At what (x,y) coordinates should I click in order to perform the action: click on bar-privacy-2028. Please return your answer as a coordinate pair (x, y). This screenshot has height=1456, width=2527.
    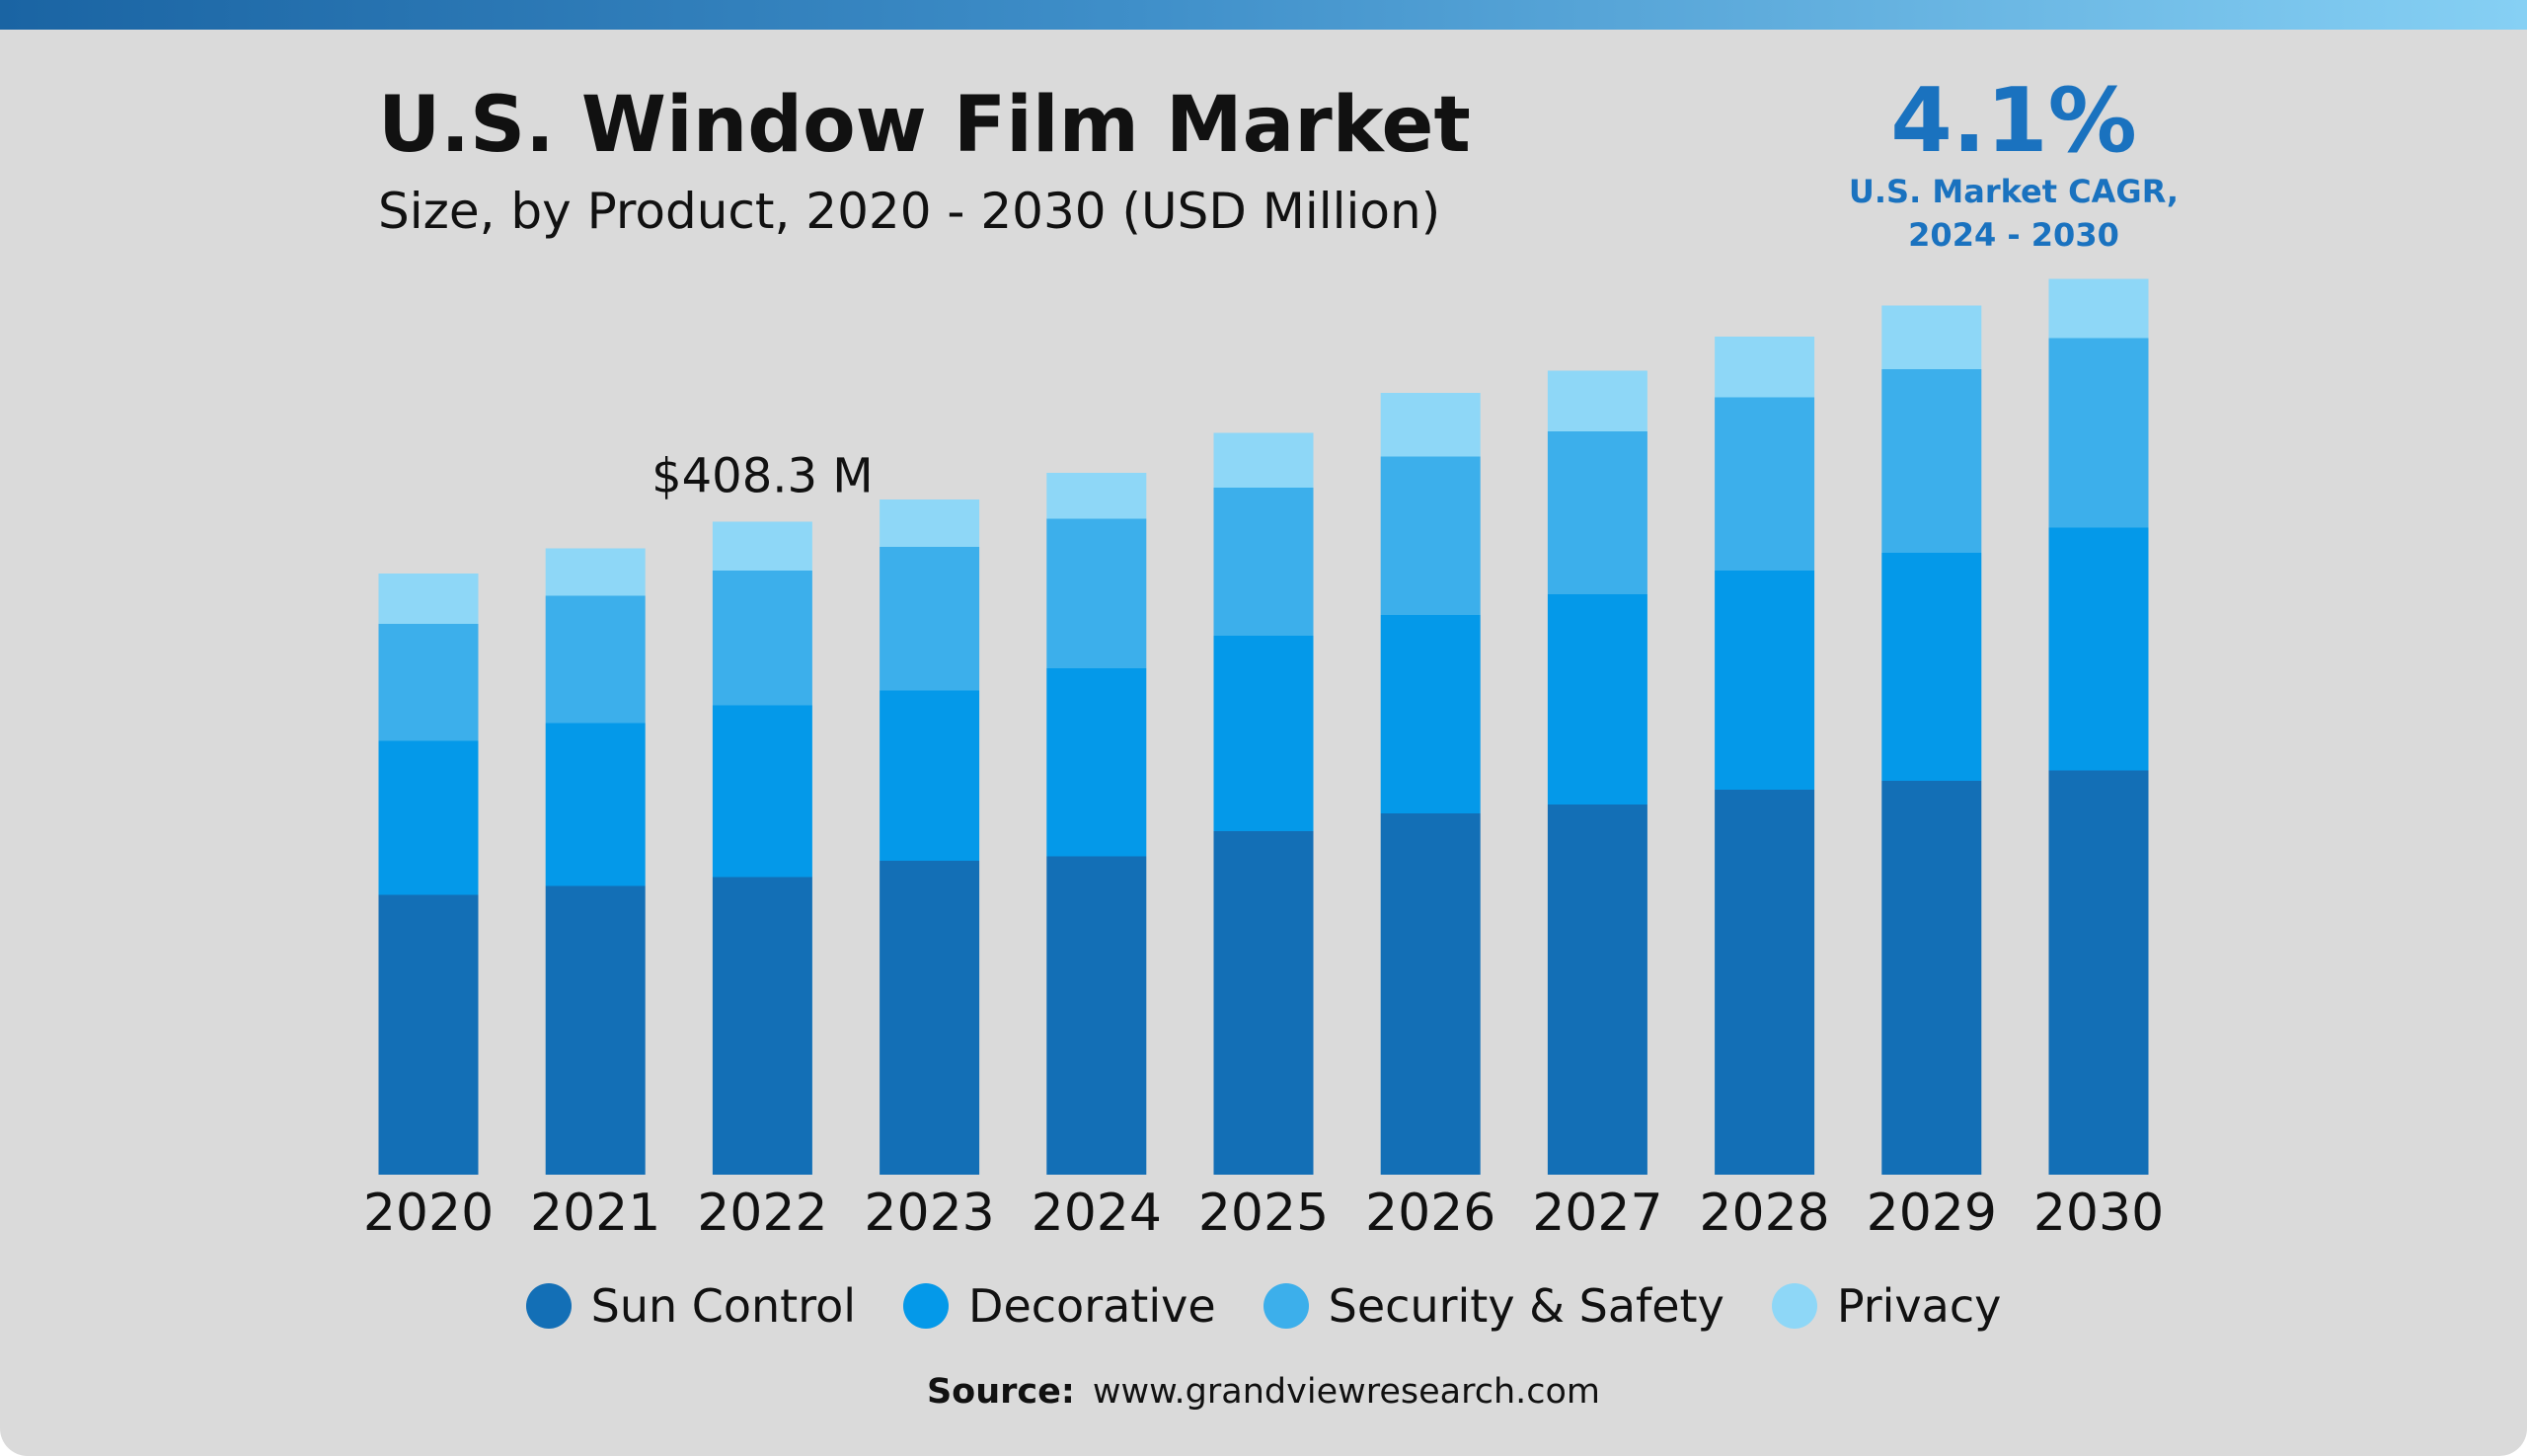
    Looking at the image, I should click on (1765, 367).